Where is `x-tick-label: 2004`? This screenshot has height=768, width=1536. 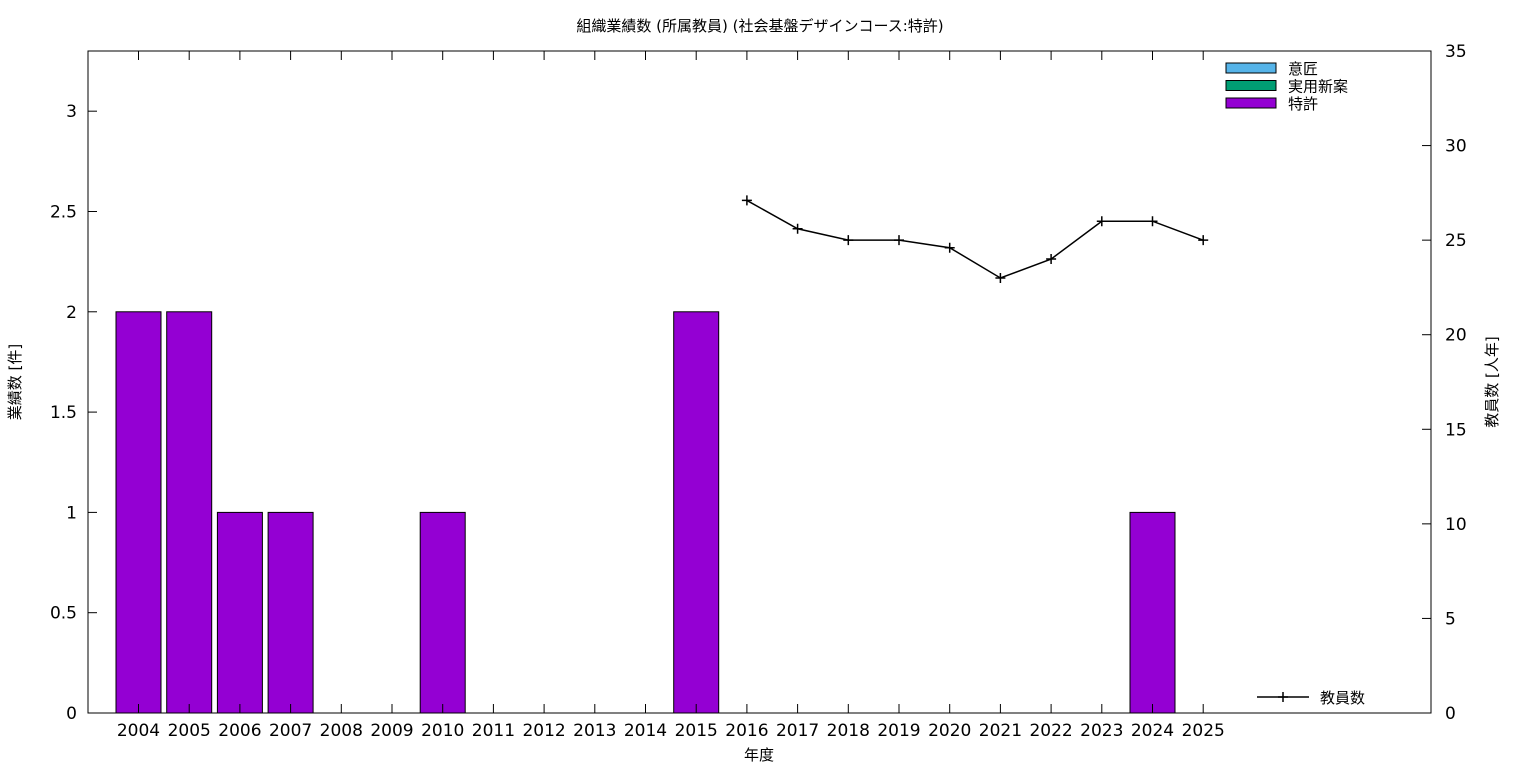 x-tick-label: 2004 is located at coordinates (138, 731).